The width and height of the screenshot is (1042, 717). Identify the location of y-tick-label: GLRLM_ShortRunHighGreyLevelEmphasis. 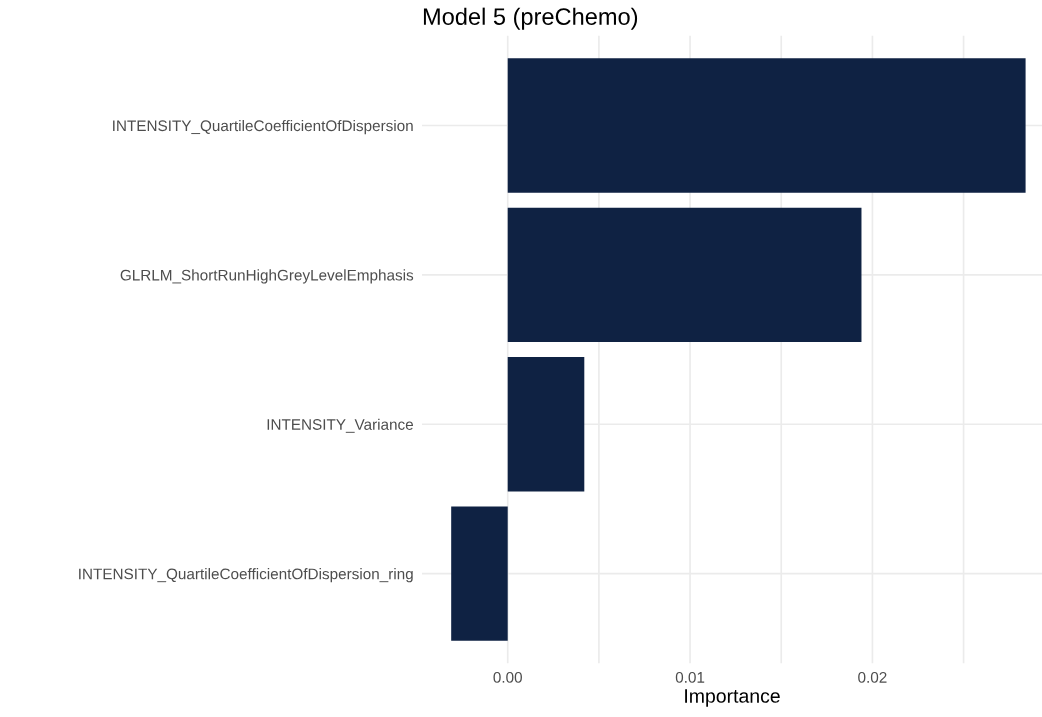
(267, 276).